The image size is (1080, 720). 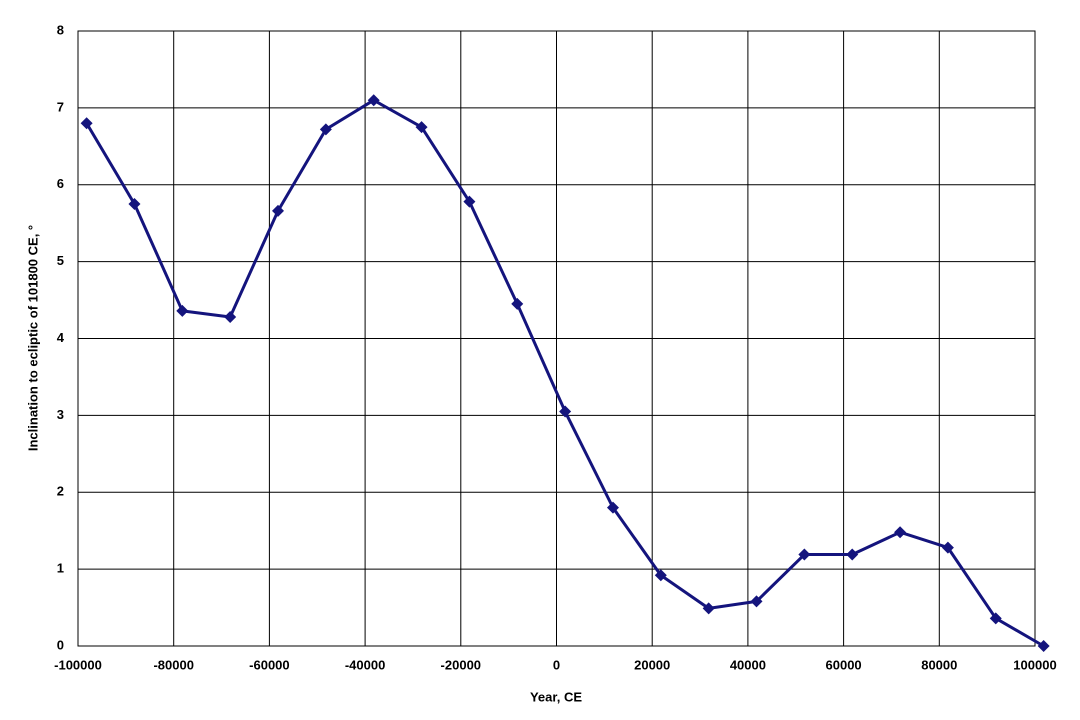 What do you see at coordinates (652, 664) in the screenshot?
I see `x-tick-label: 20000` at bounding box center [652, 664].